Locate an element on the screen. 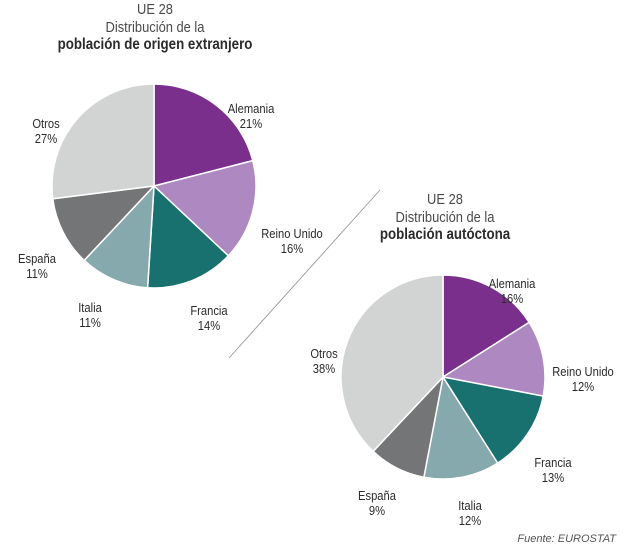 The width and height of the screenshot is (640, 558). title-line-3: población de origen extranjero is located at coordinates (155, 45).